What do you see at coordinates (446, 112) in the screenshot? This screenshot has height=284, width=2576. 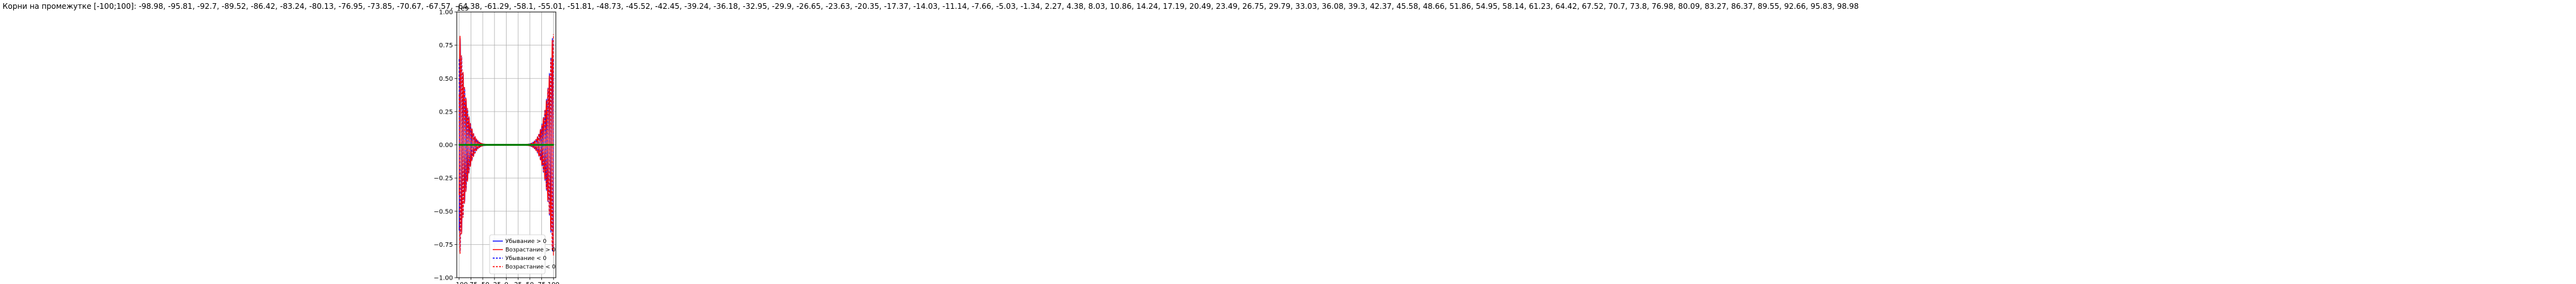 I see `y-tick-label: 0.25` at bounding box center [446, 112].